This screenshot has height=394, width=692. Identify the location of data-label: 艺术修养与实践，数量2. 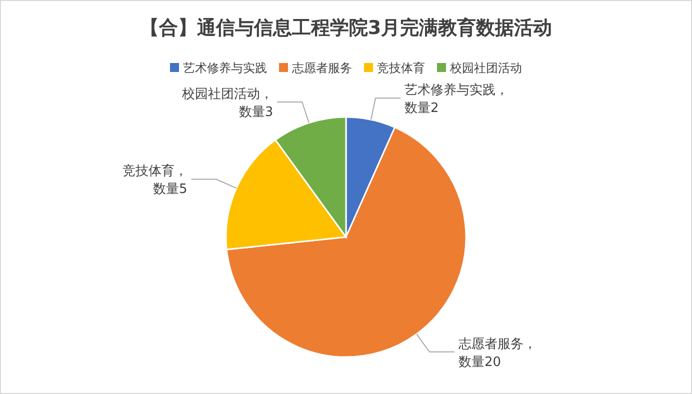
(456, 99).